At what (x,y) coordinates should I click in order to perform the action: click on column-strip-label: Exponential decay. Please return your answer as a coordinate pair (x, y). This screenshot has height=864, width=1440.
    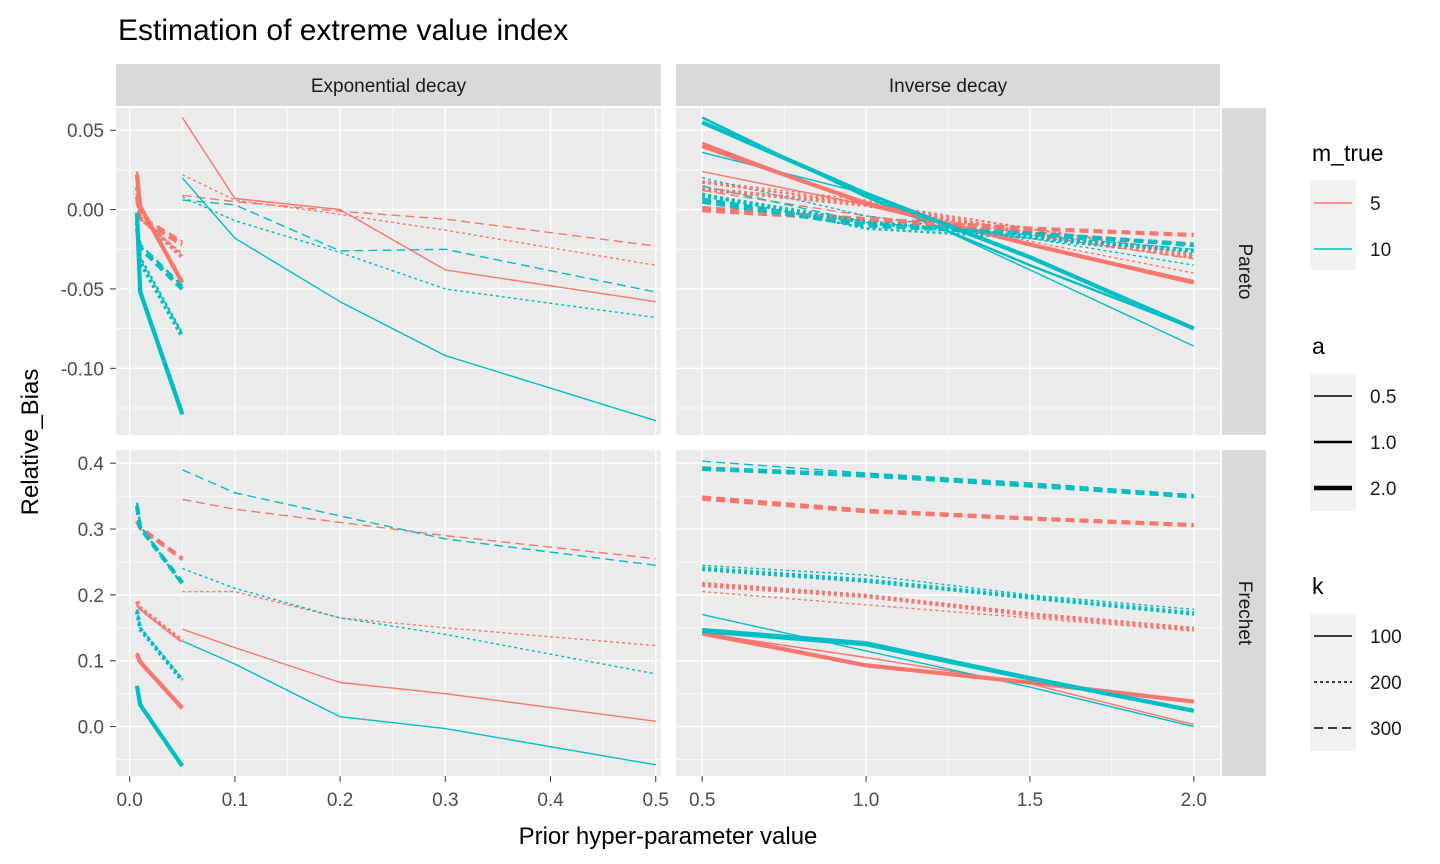
    Looking at the image, I should click on (389, 86).